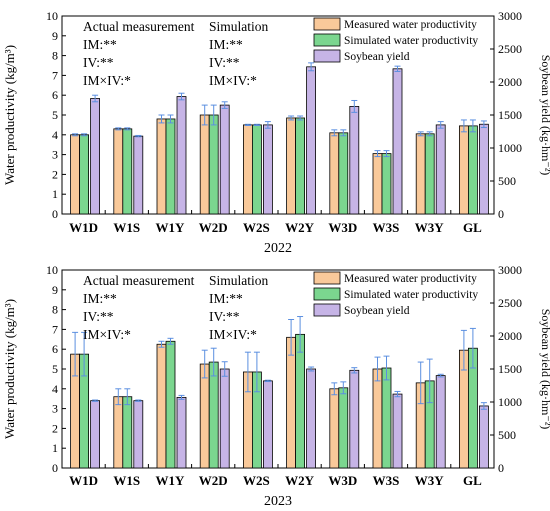  Describe the element at coordinates (410, 25) in the screenshot. I see `legend-label: Measured water productivity` at that location.